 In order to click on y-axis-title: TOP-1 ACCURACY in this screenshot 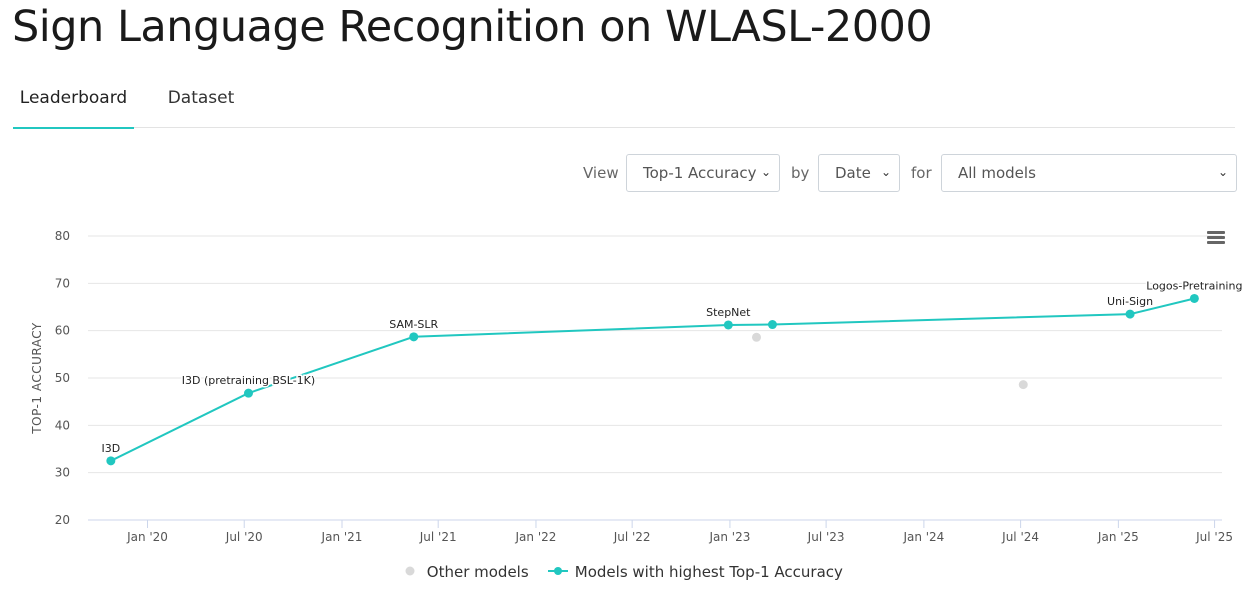, I will do `click(37, 378)`.